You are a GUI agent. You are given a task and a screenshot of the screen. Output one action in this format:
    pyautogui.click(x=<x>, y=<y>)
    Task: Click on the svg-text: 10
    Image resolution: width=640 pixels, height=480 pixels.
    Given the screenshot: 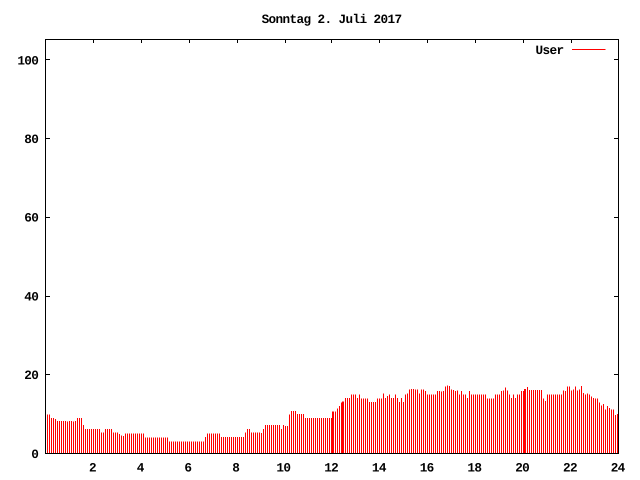 What is the action you would take?
    pyautogui.click(x=283, y=467)
    